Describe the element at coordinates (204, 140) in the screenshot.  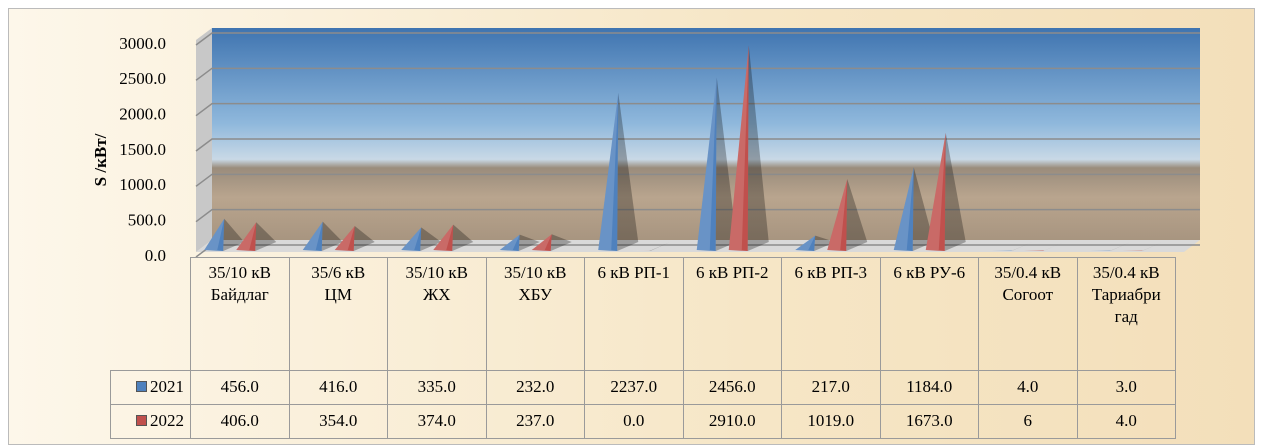
I see `side-wall` at that location.